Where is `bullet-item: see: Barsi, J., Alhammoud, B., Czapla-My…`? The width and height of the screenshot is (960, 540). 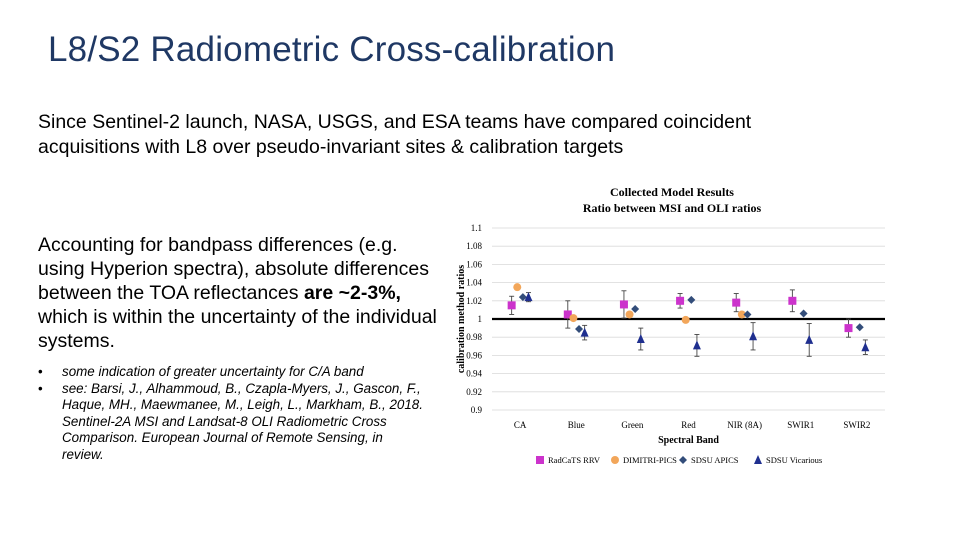
bullet-item: see: Barsi, J., Alhammoud, B., Czapla-My… is located at coordinates (233, 422).